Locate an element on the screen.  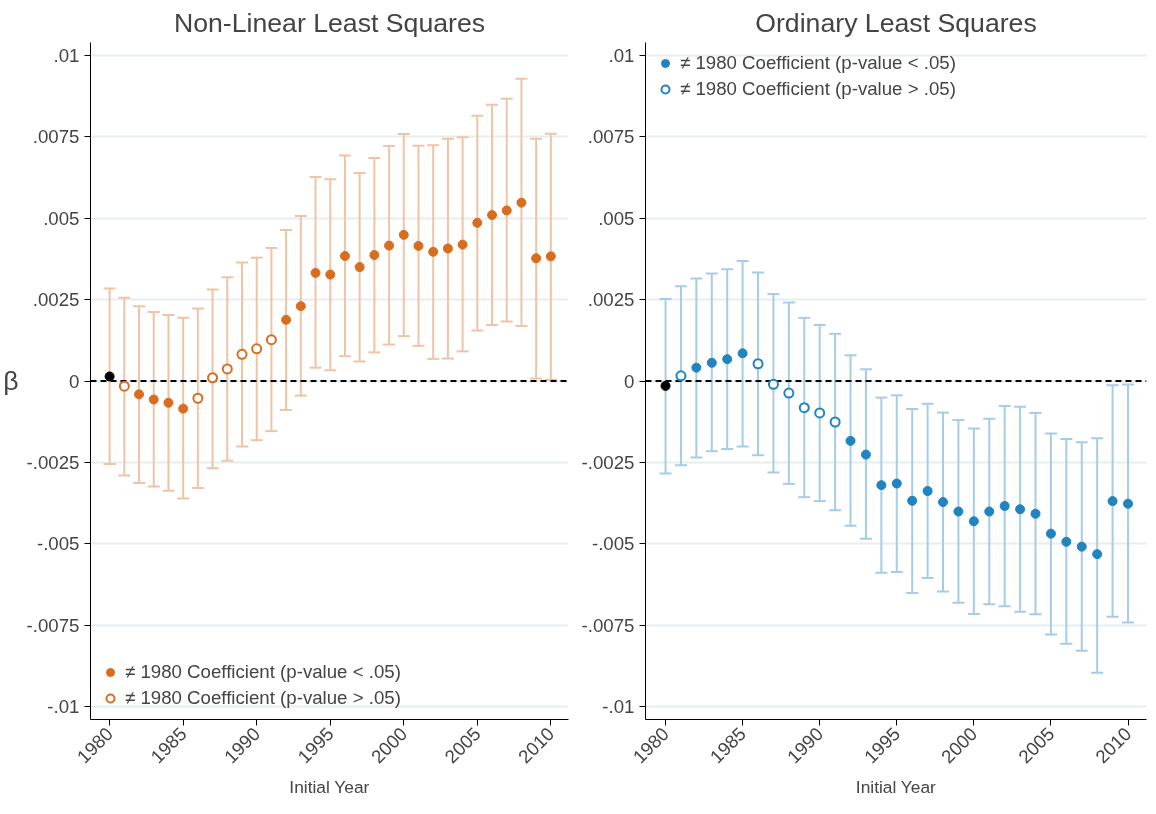
chart-title: Ordinary Least Squares is located at coordinates (896, 22).